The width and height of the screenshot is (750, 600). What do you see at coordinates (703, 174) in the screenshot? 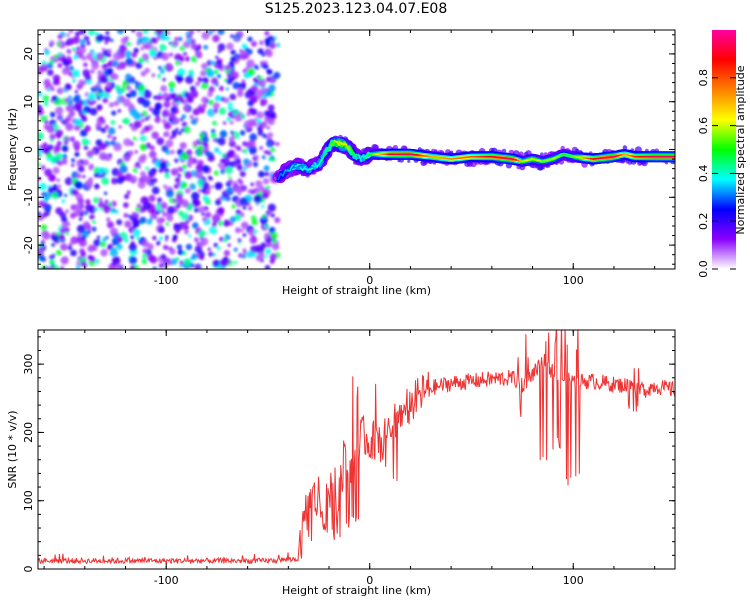
I see `colorbar-tick-label: 0.4` at bounding box center [703, 174].